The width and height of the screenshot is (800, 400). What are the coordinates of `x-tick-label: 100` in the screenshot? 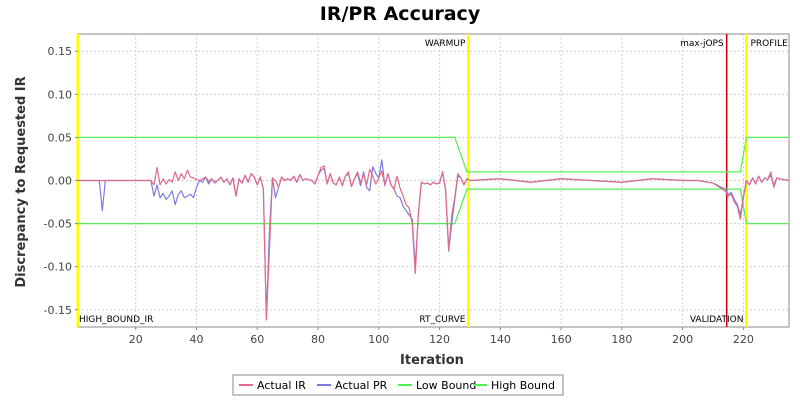 It's located at (378, 339).